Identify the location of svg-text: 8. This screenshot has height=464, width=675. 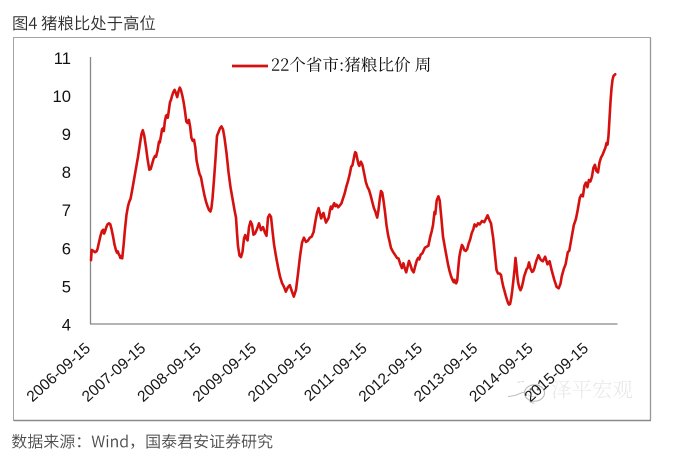
(66, 172).